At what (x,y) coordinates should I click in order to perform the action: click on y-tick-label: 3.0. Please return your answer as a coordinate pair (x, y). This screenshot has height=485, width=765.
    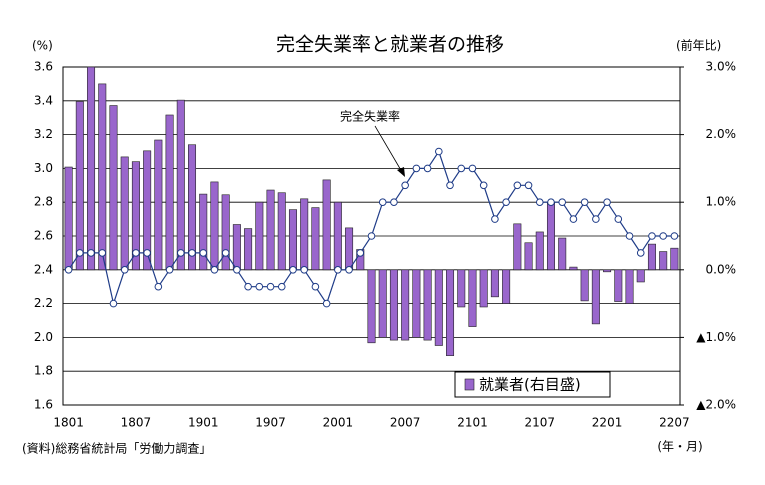
    Looking at the image, I should click on (43, 168).